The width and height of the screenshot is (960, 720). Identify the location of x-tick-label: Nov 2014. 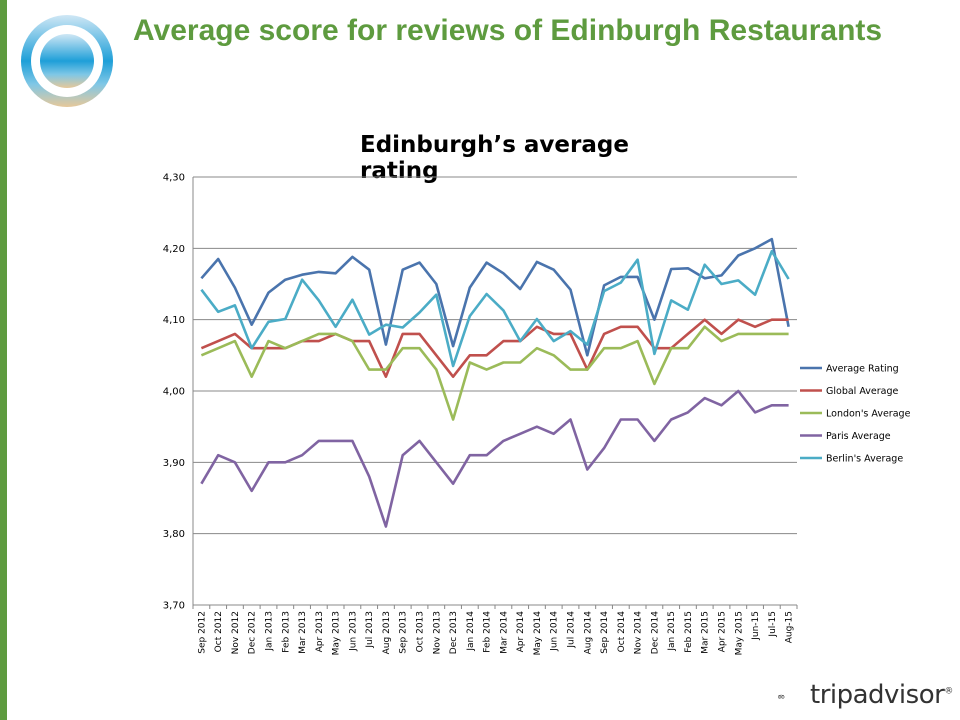
(639, 633).